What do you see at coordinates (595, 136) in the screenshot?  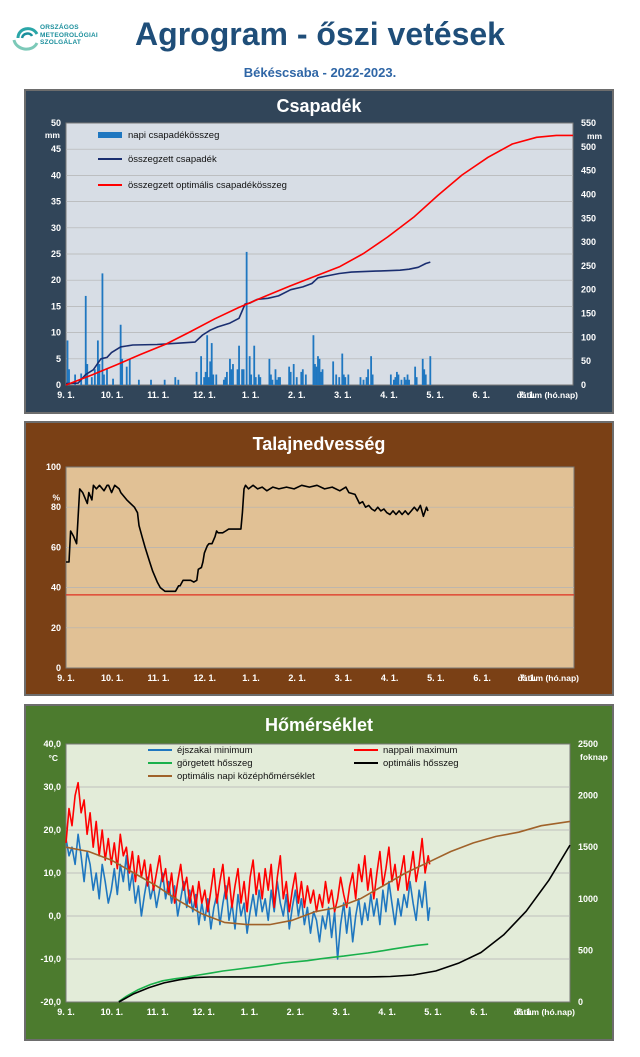 I see `y2-axis-label: mm` at bounding box center [595, 136].